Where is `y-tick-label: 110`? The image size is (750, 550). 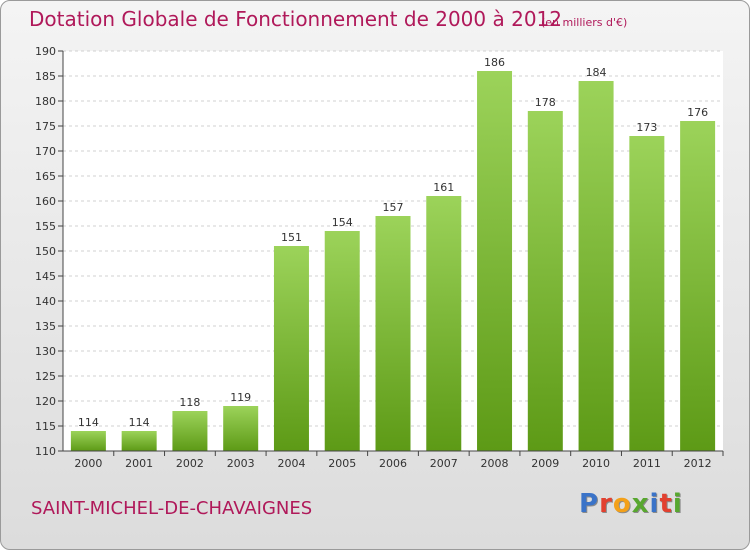
y-tick-label: 110 is located at coordinates (45, 451).